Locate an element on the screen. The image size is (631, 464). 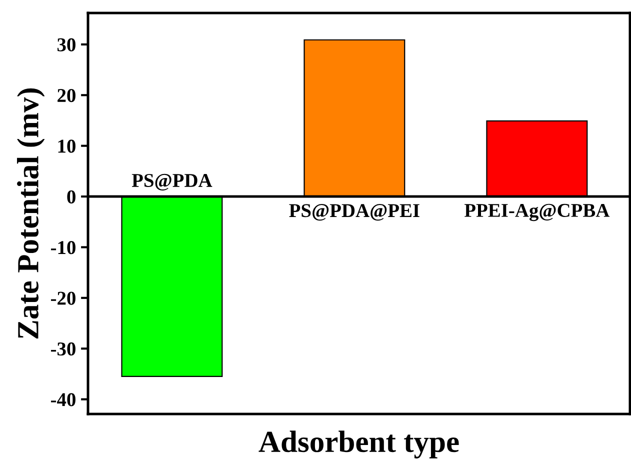
y-tick-label: 30 is located at coordinates (66, 45).